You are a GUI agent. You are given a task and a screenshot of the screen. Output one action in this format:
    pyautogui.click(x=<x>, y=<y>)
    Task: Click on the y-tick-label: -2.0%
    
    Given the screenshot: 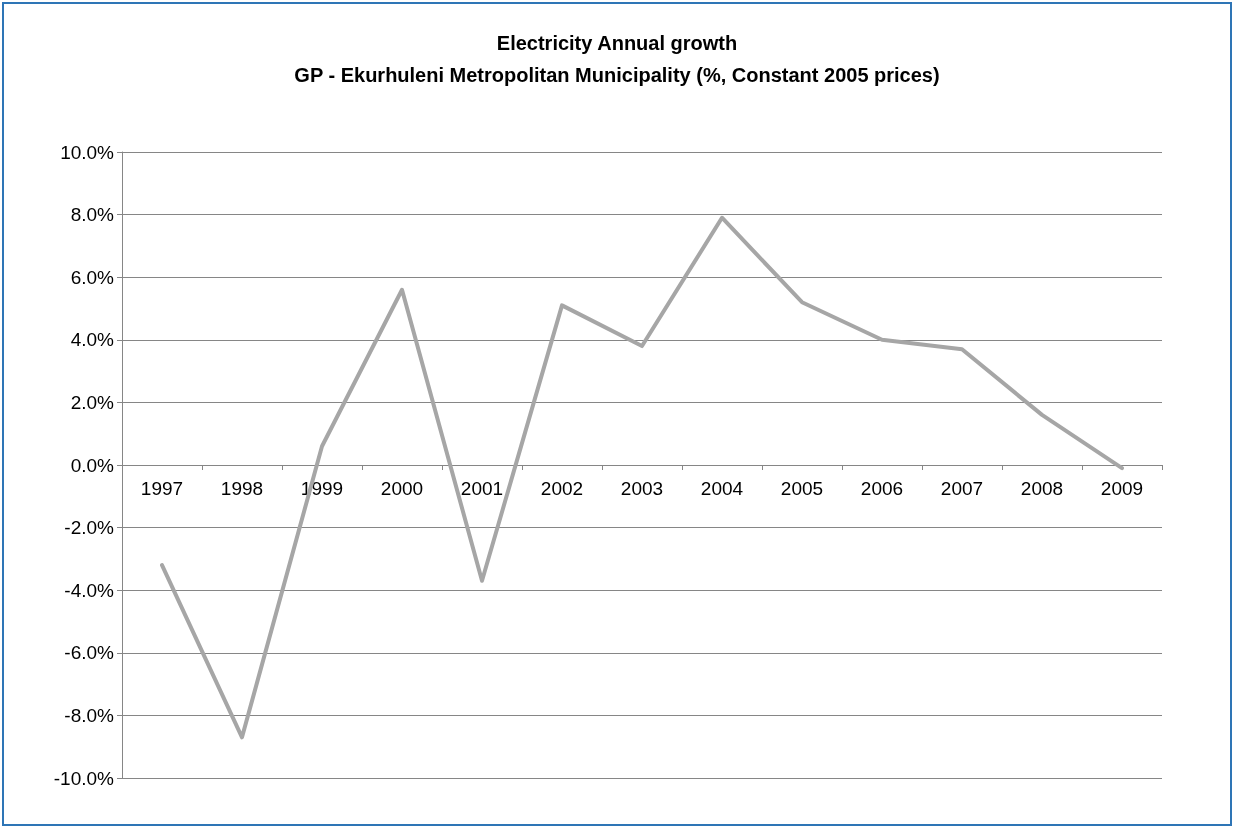 What is the action you would take?
    pyautogui.click(x=89, y=528)
    